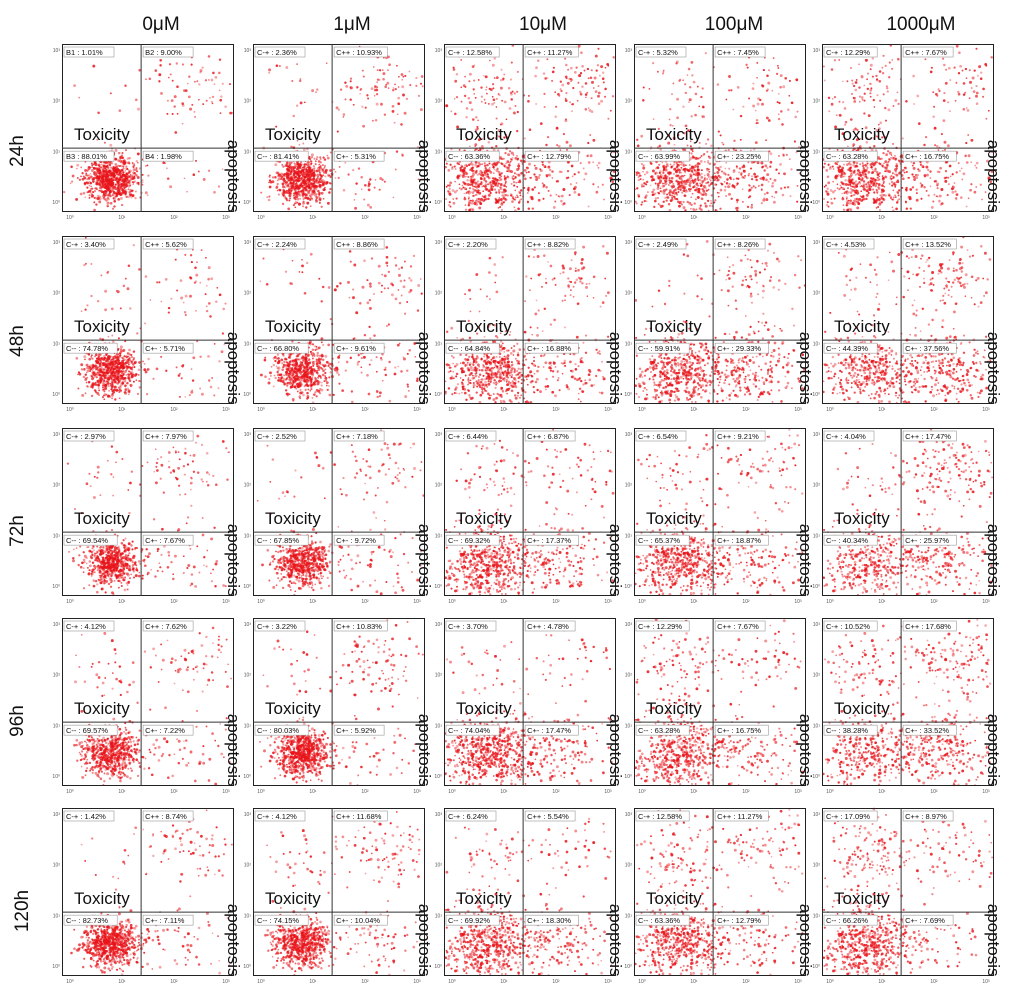 The width and height of the screenshot is (1016, 1005). Describe the element at coordinates (174, 218) in the screenshot. I see `x-tick-label: 10²` at that location.